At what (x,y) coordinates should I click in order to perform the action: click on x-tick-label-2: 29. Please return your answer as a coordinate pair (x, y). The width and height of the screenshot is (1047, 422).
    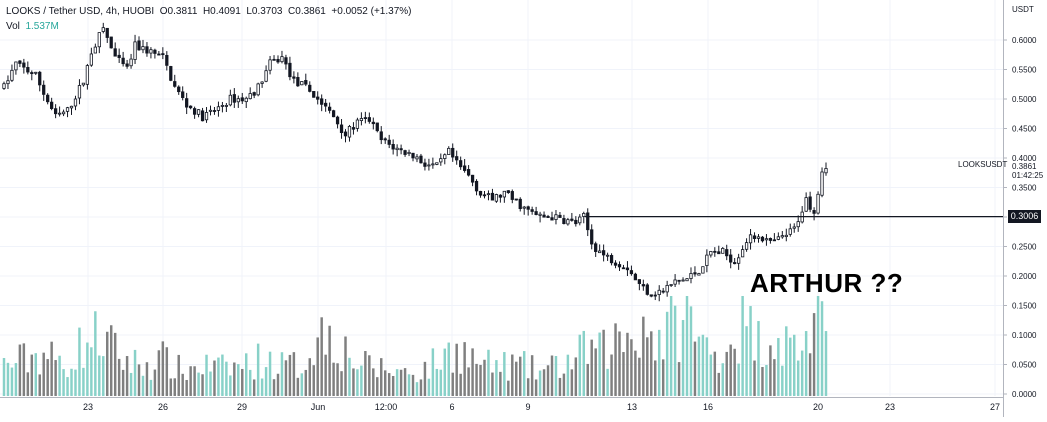
    Looking at the image, I should click on (242, 407).